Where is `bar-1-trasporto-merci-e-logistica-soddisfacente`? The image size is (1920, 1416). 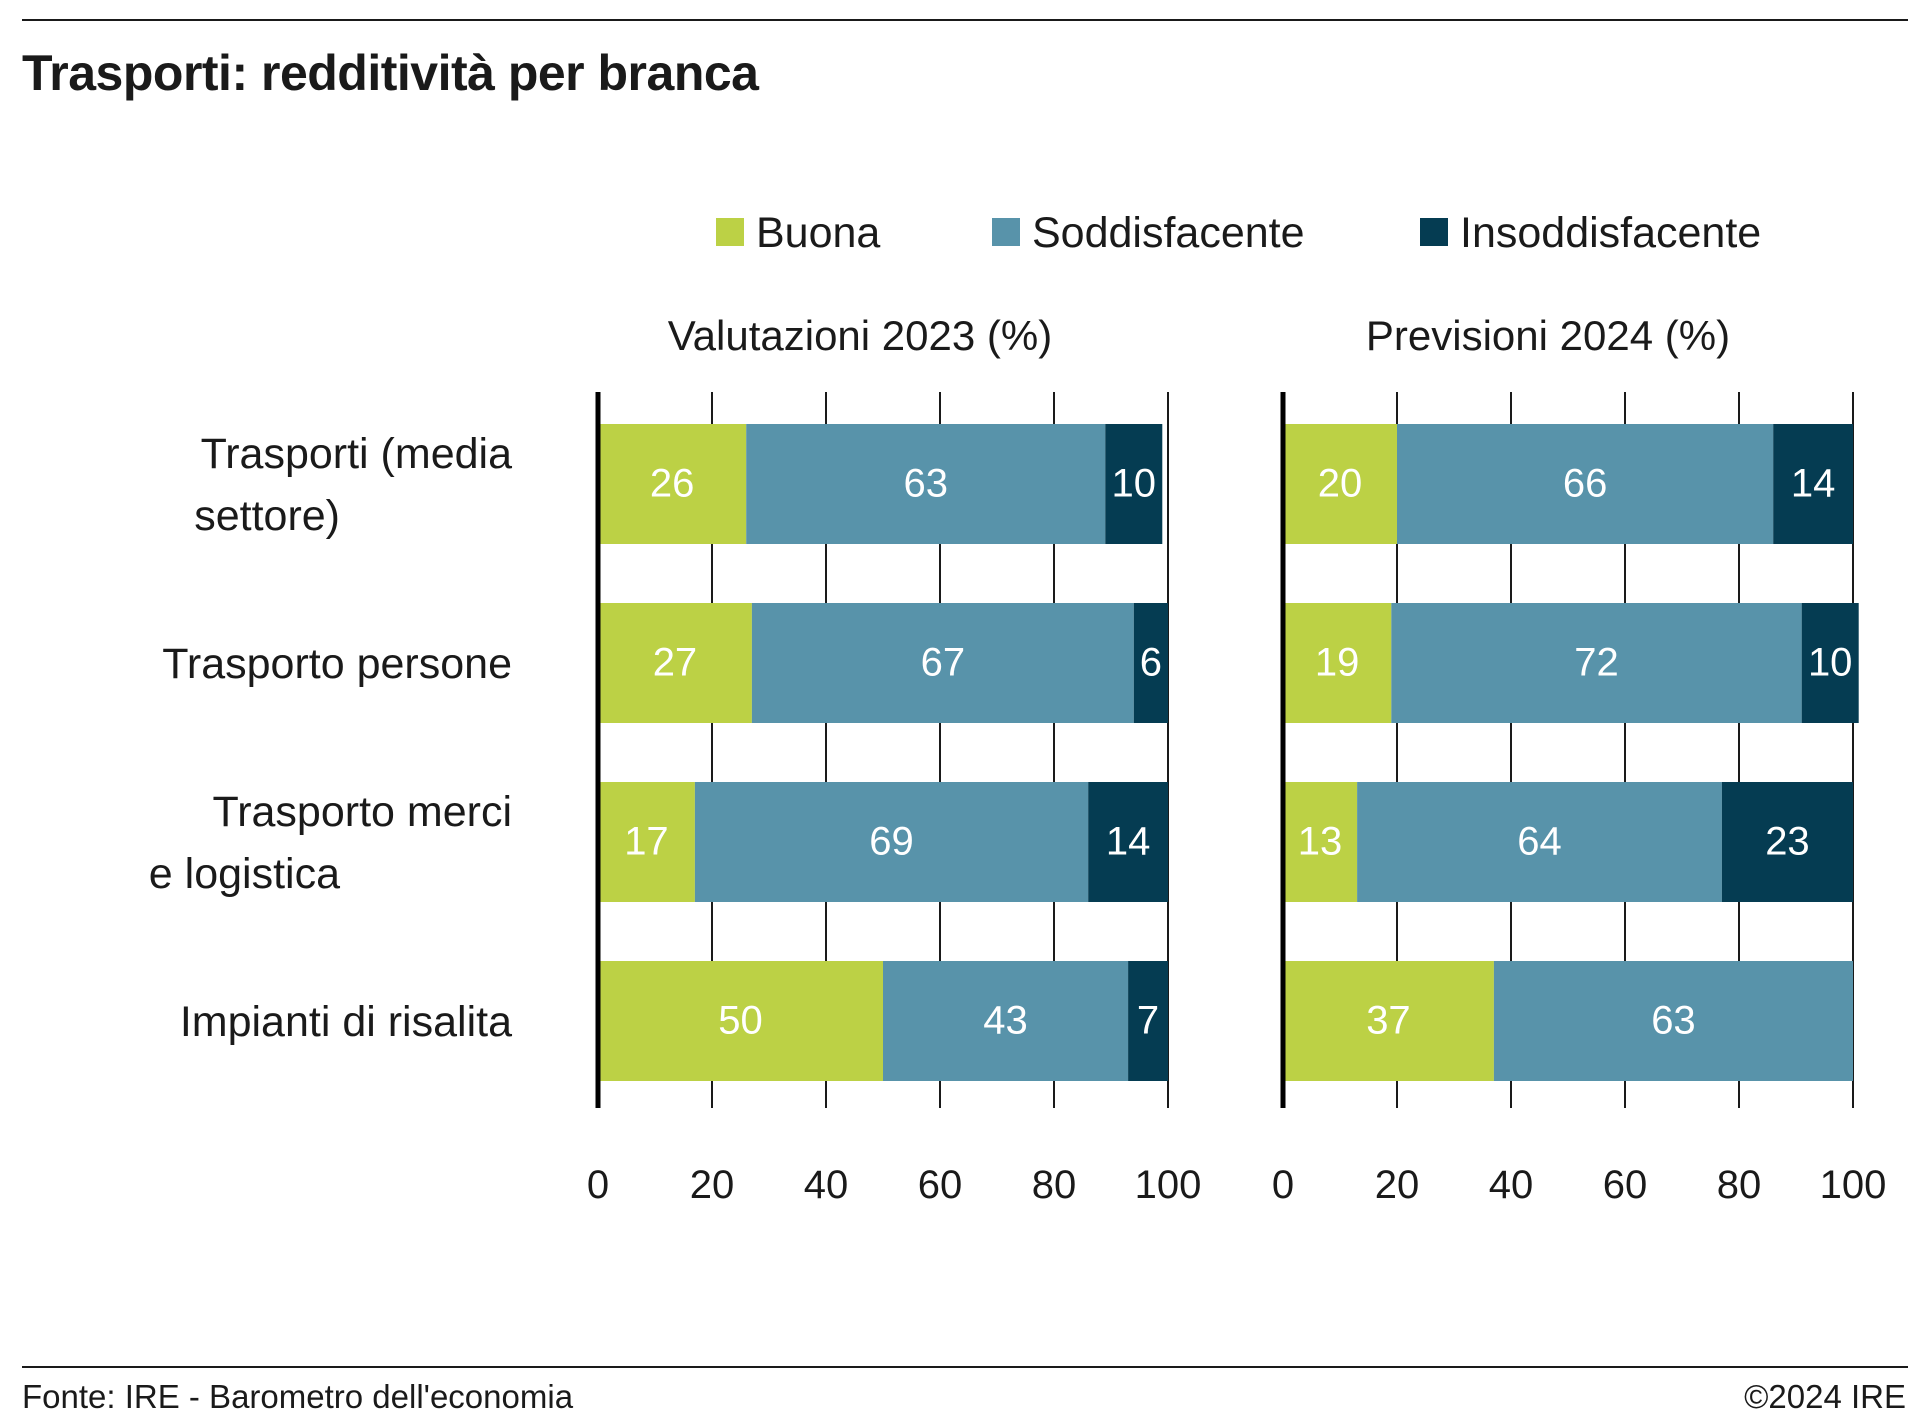
bar-1-trasporto-merci-e-logistica-soddisfacente is located at coordinates (891, 842).